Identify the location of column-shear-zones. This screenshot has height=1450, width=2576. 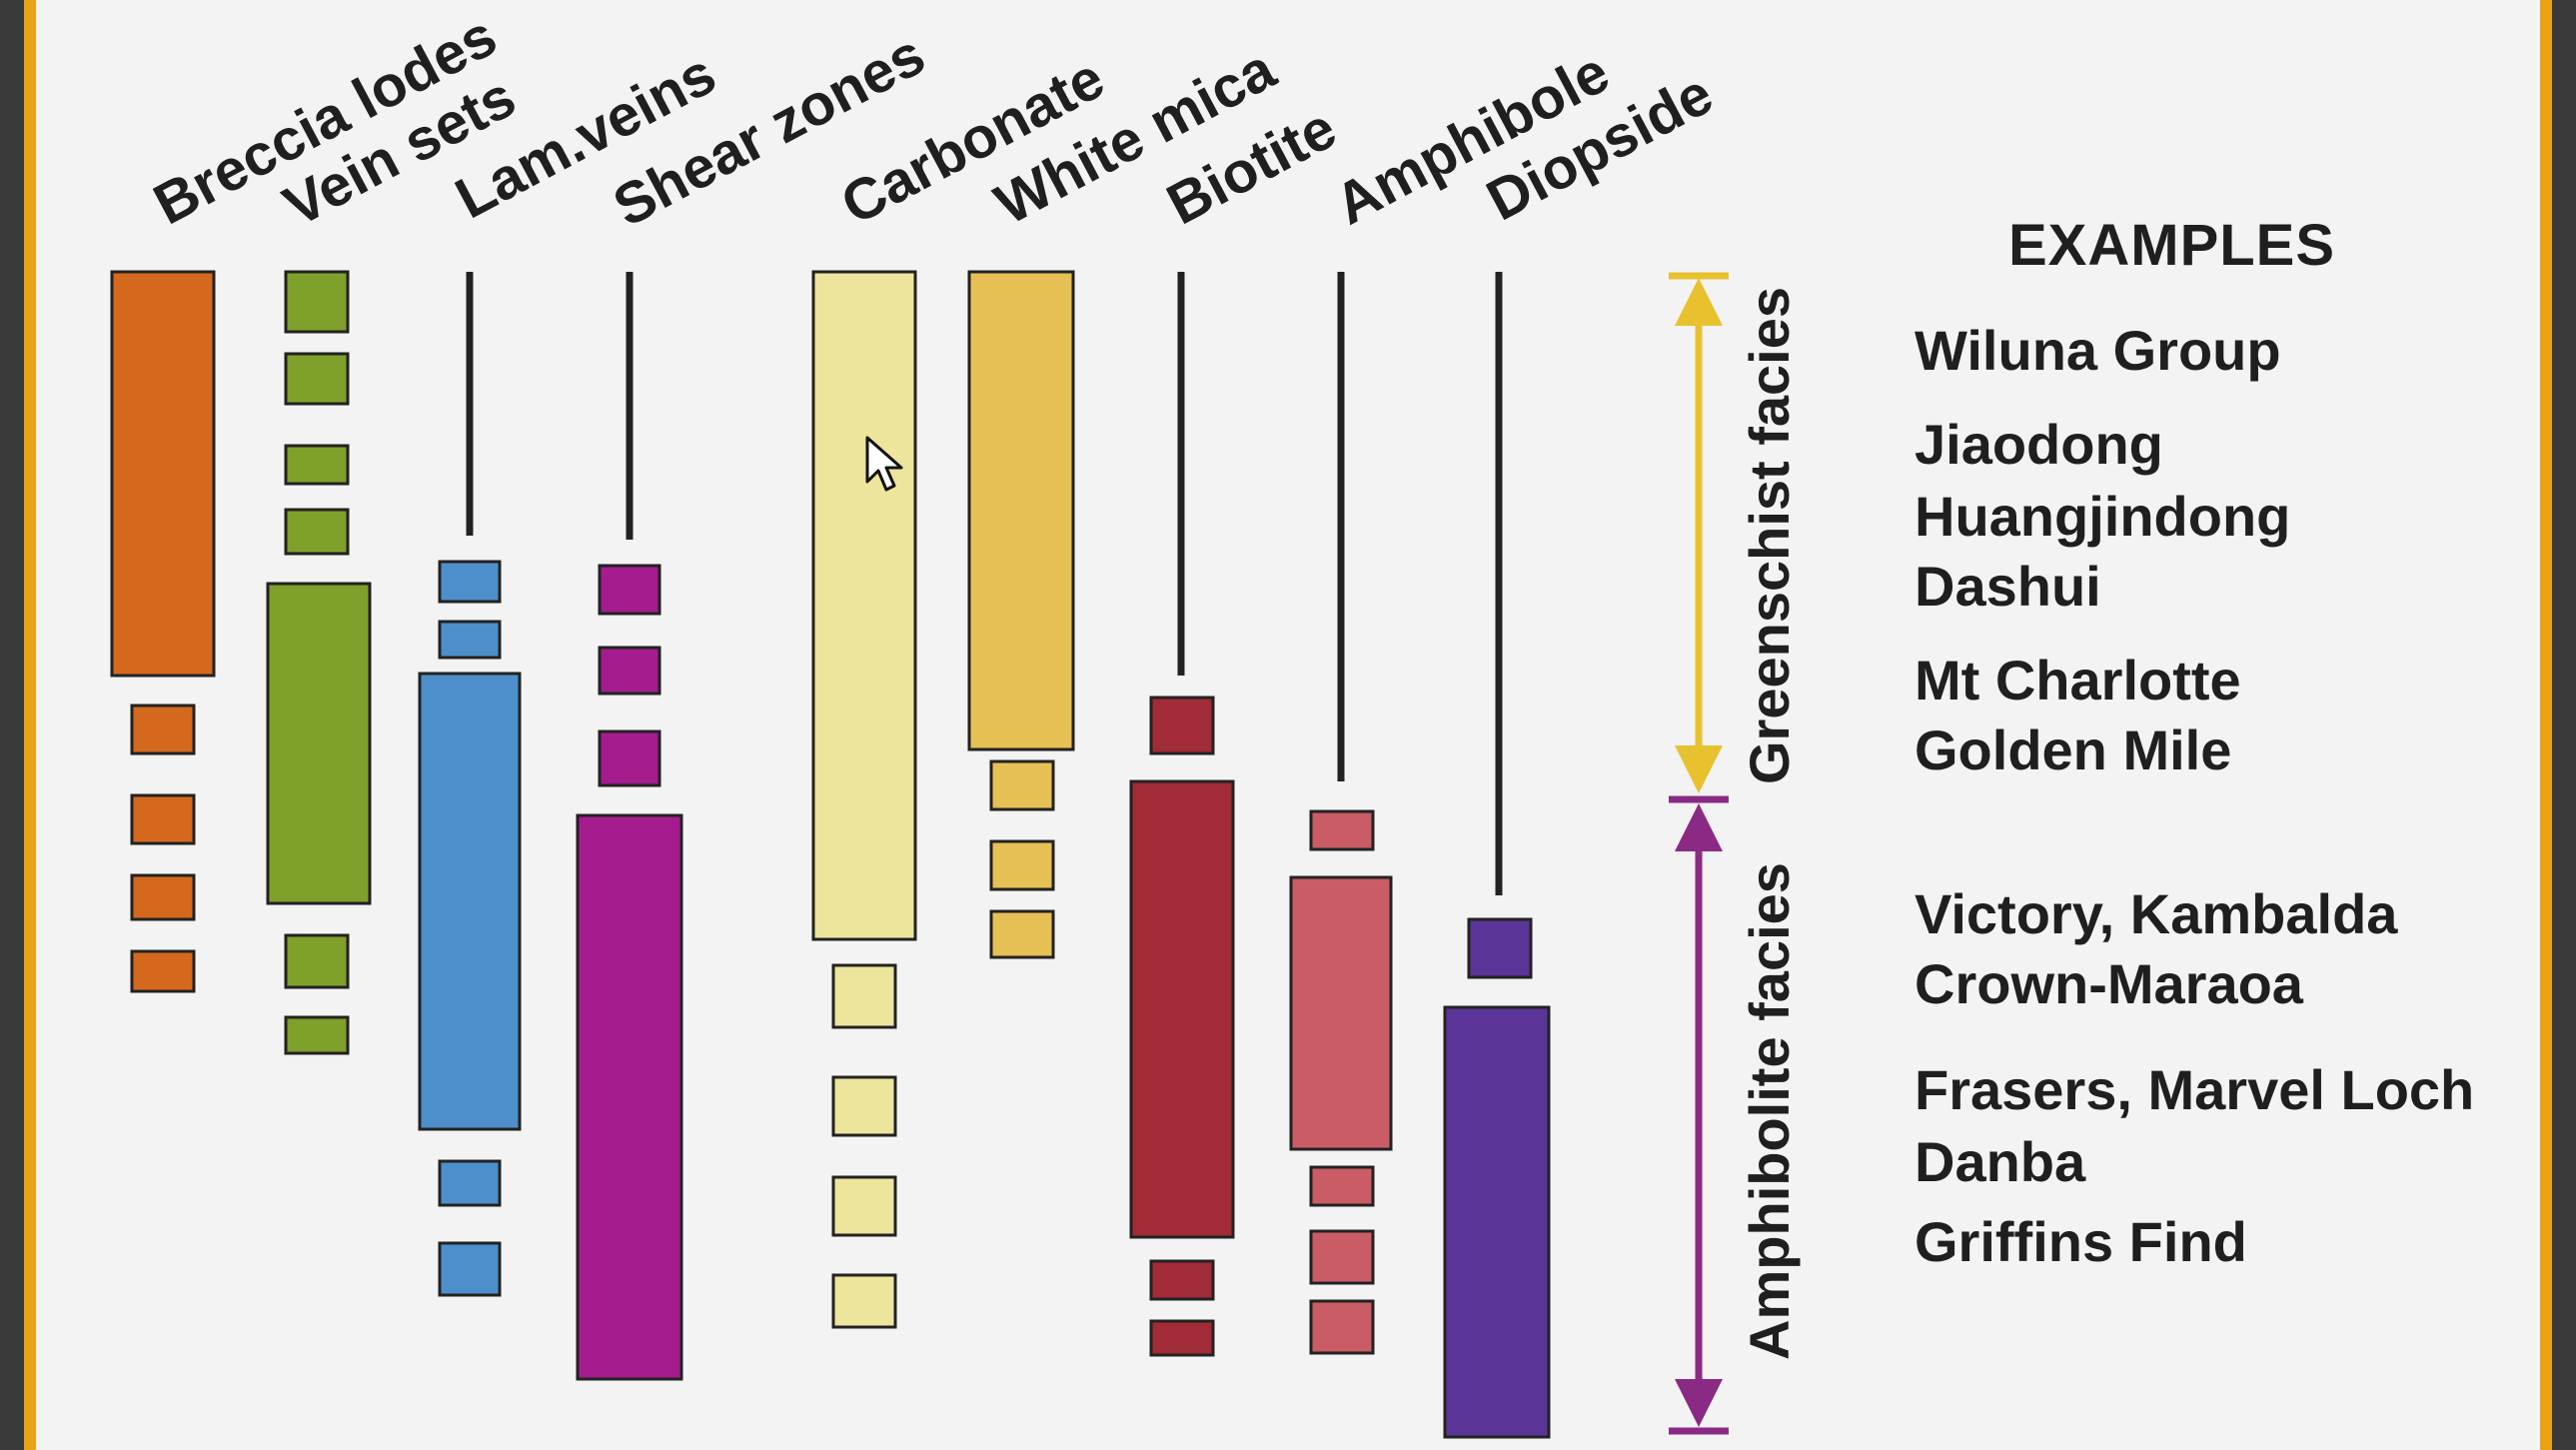
(629, 826).